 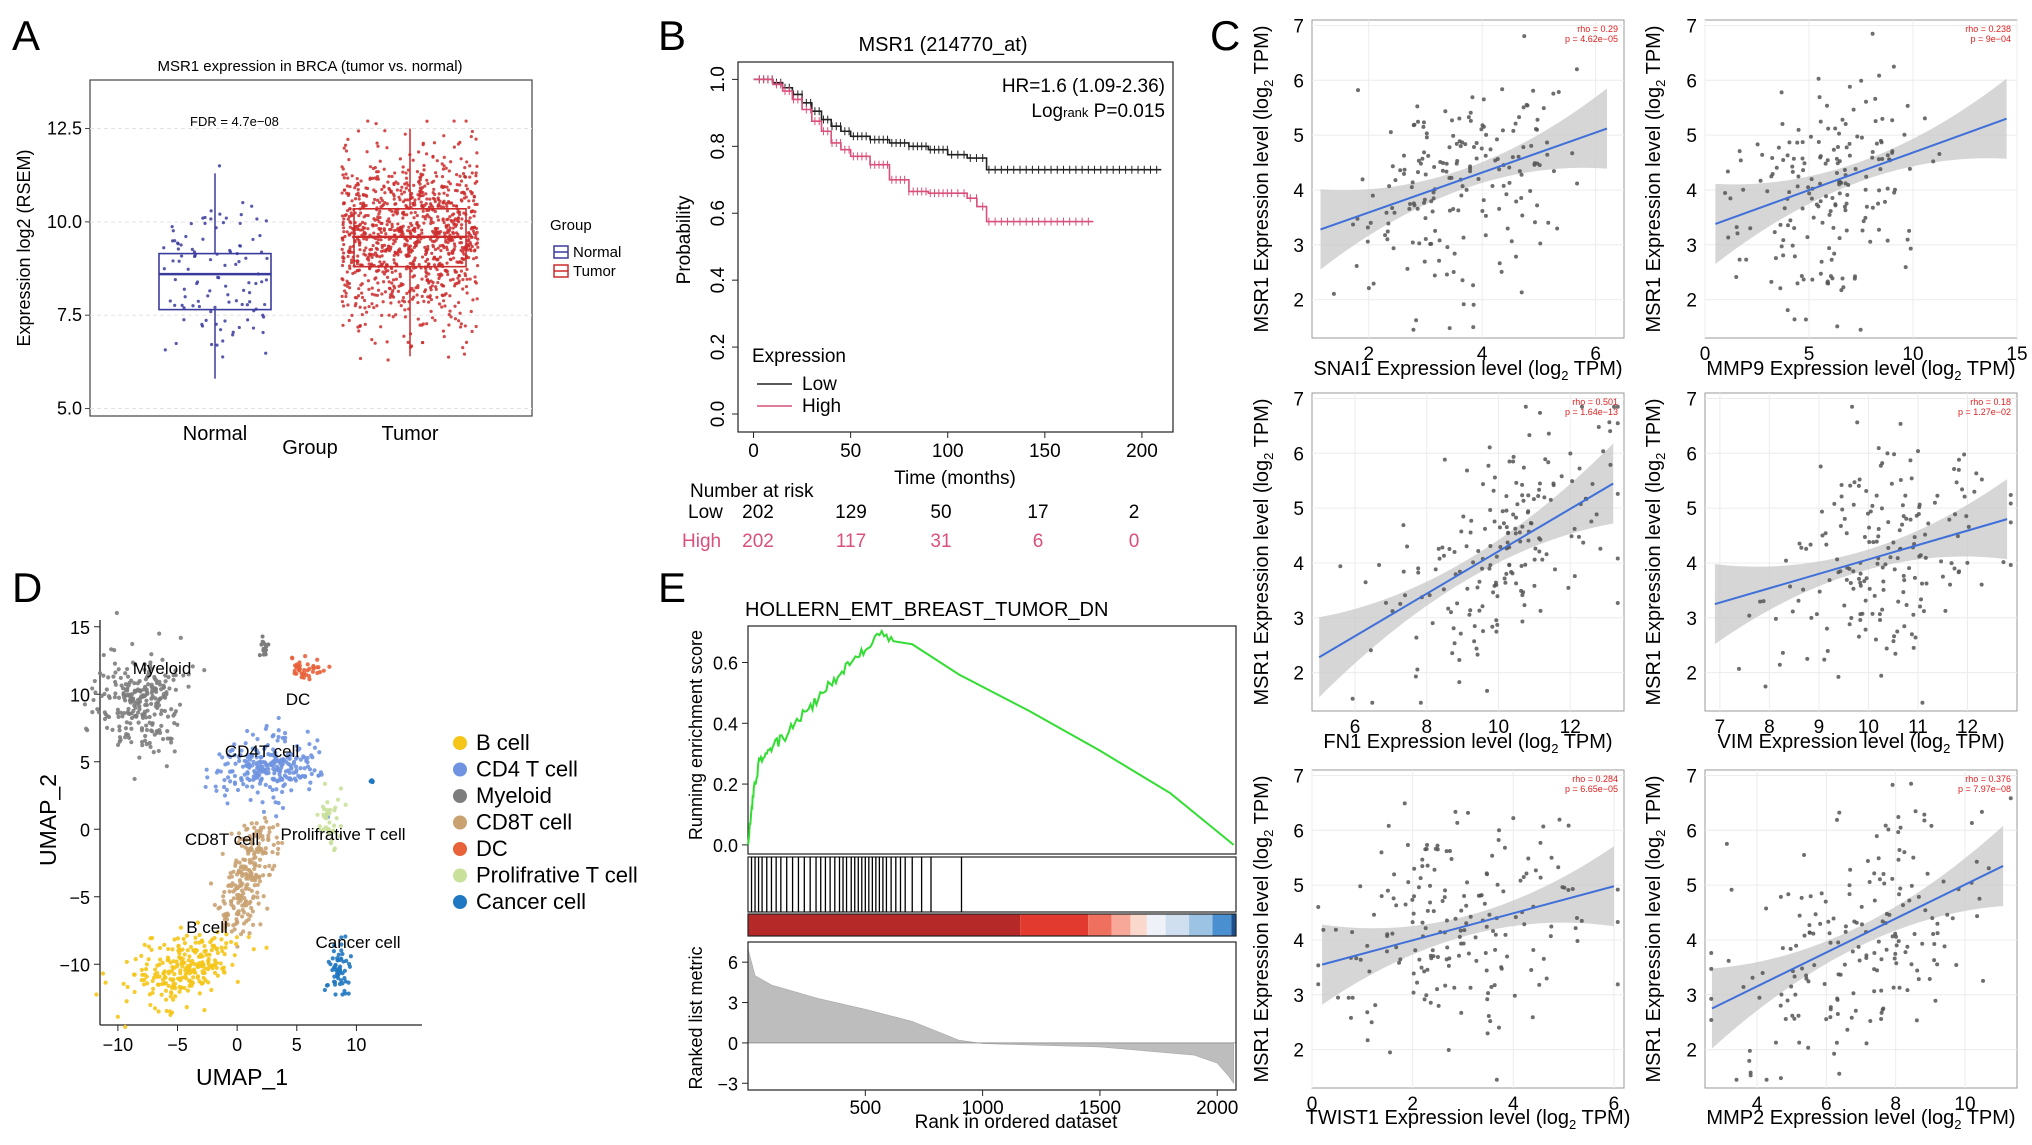 I want to click on panel-c-xtick-label: 10, so click(x=1964, y=1104).